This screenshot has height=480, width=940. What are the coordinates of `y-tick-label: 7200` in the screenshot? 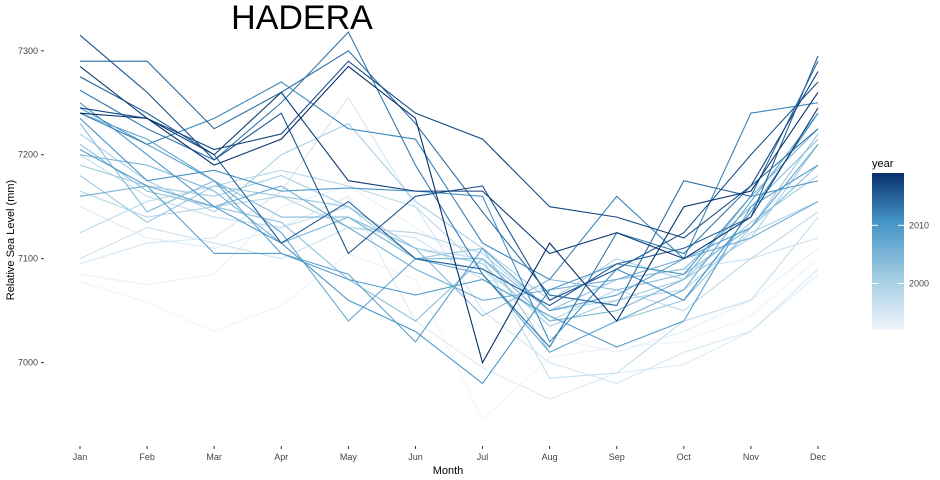 It's located at (28, 155).